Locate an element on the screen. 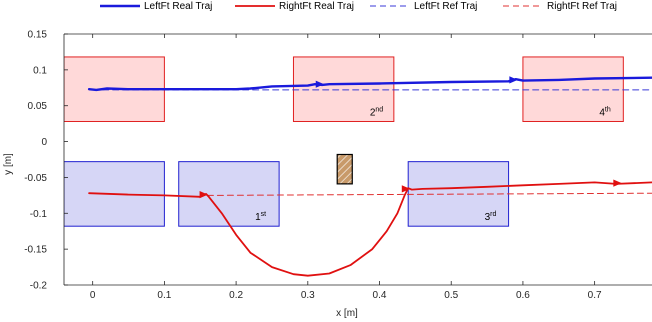 The height and width of the screenshot is (322, 652). left-foot-real-line is located at coordinates (369, 84).